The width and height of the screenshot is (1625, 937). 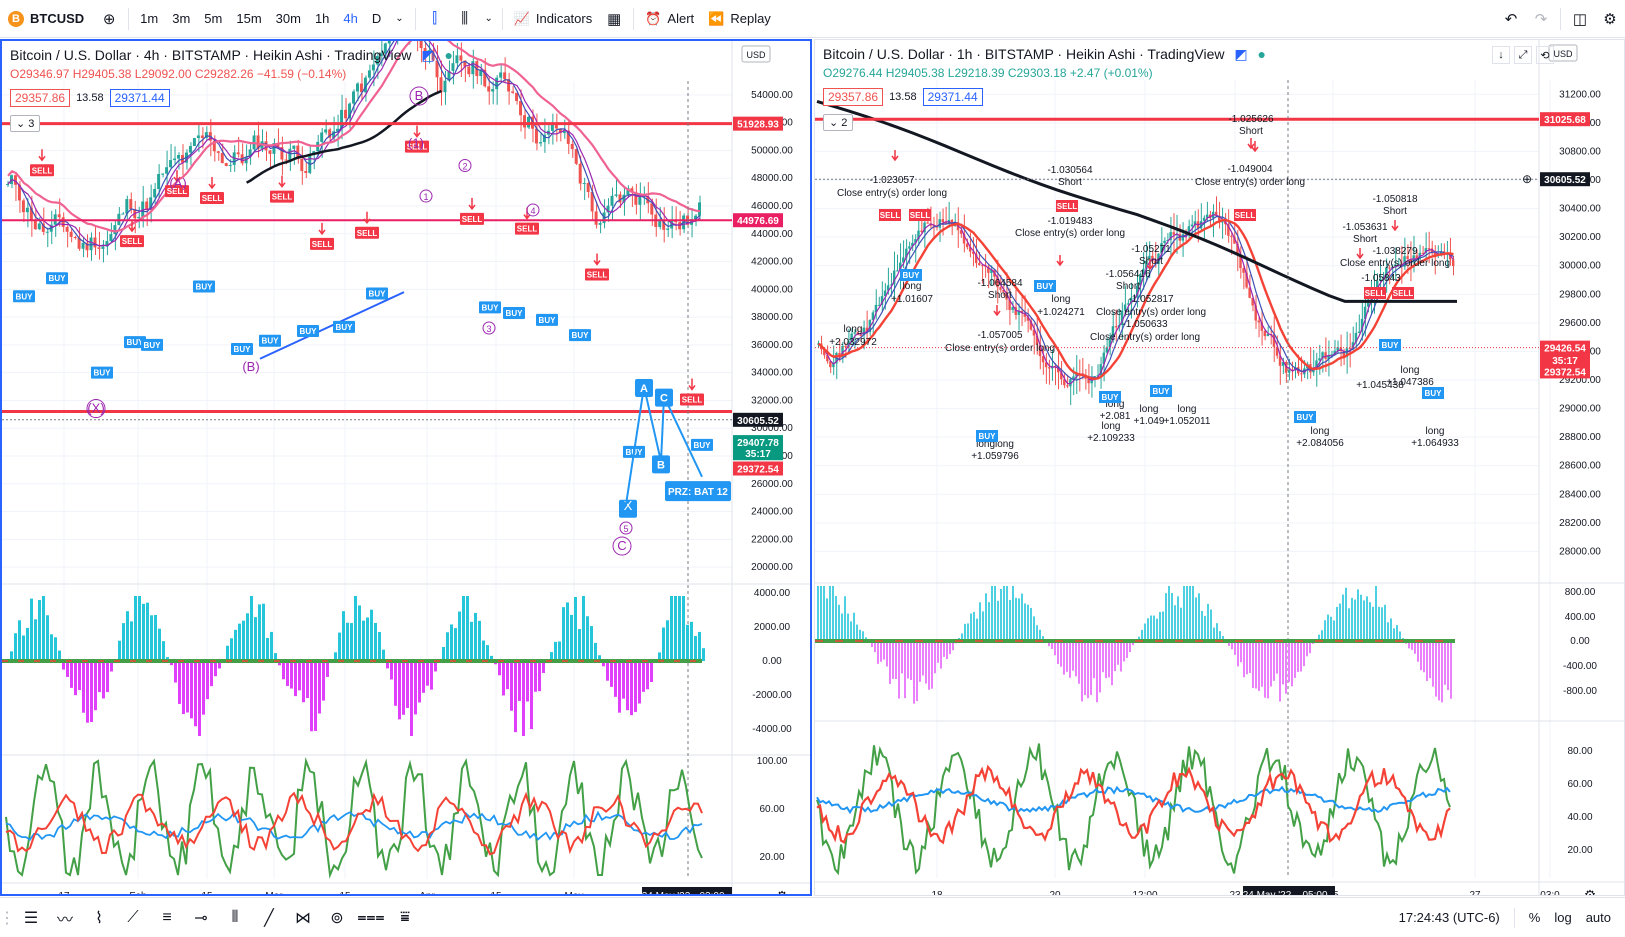 I want to click on xabcd-pattern-icon: ⋈, so click(x=303, y=918).